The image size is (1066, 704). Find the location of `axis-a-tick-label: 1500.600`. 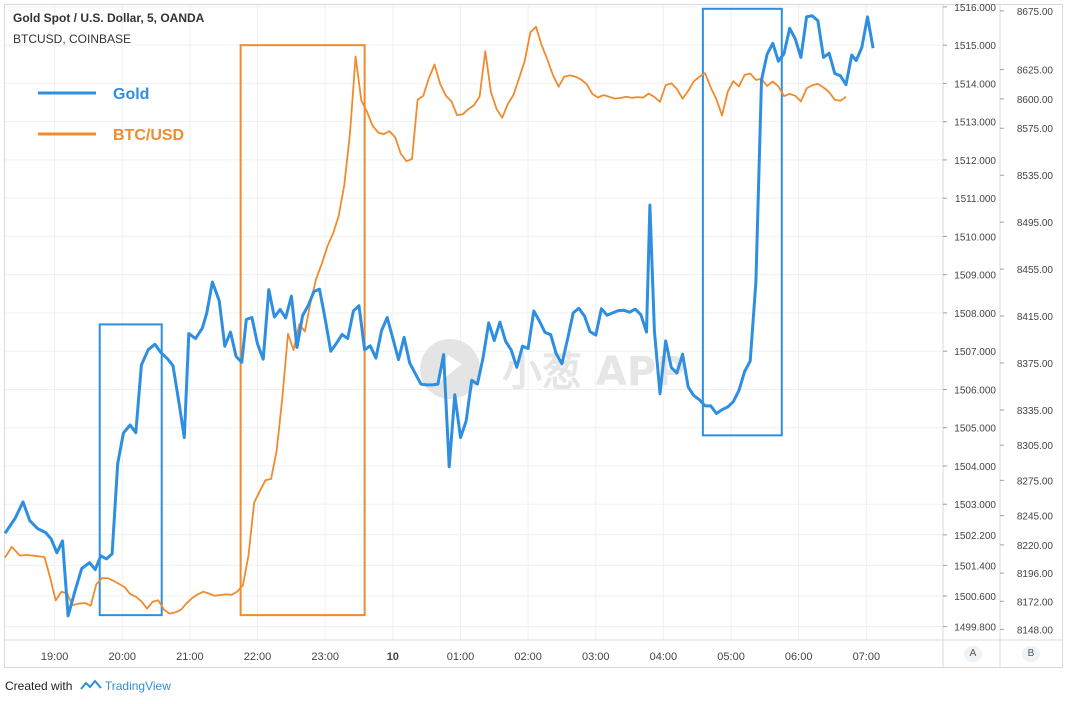

axis-a-tick-label: 1500.600 is located at coordinates (975, 597).